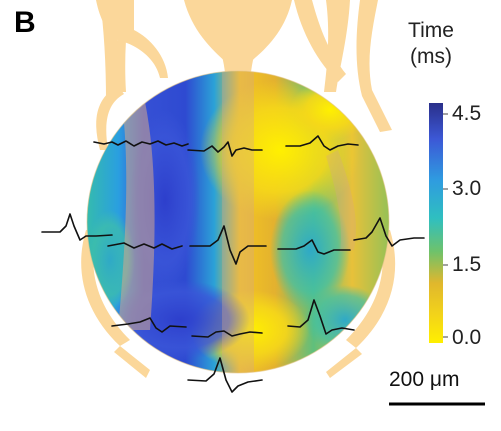  I want to click on colorbar-ticks, so click(445, 225).